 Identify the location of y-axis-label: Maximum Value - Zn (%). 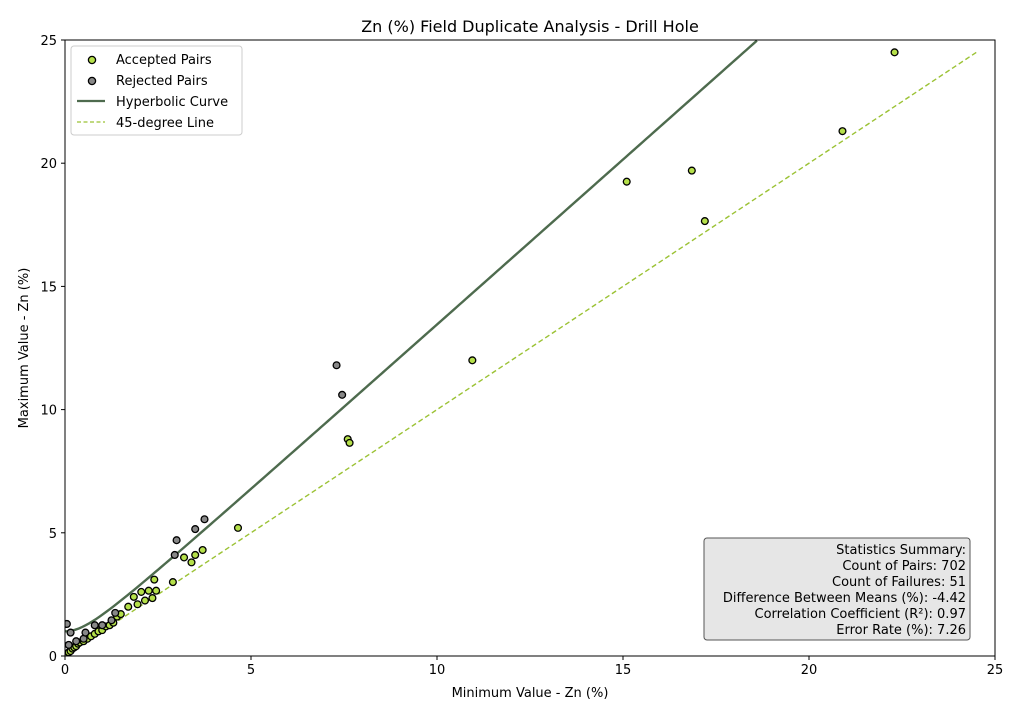
(24, 348).